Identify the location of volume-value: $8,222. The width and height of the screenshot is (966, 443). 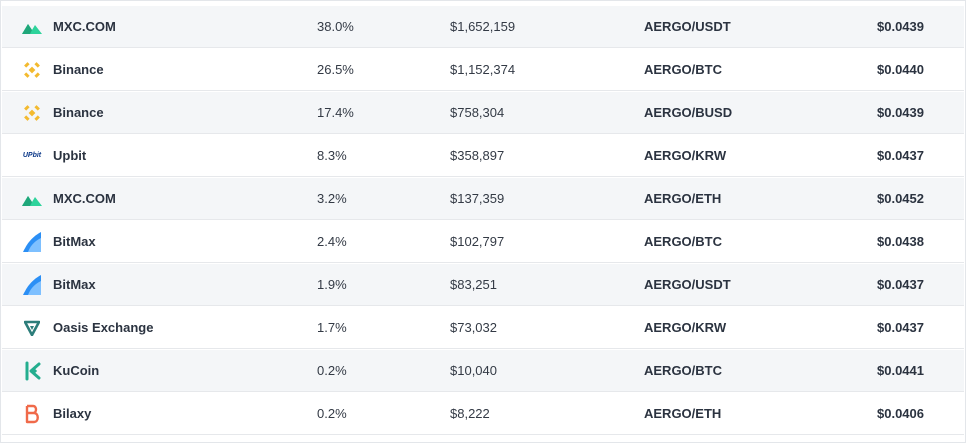
(470, 413).